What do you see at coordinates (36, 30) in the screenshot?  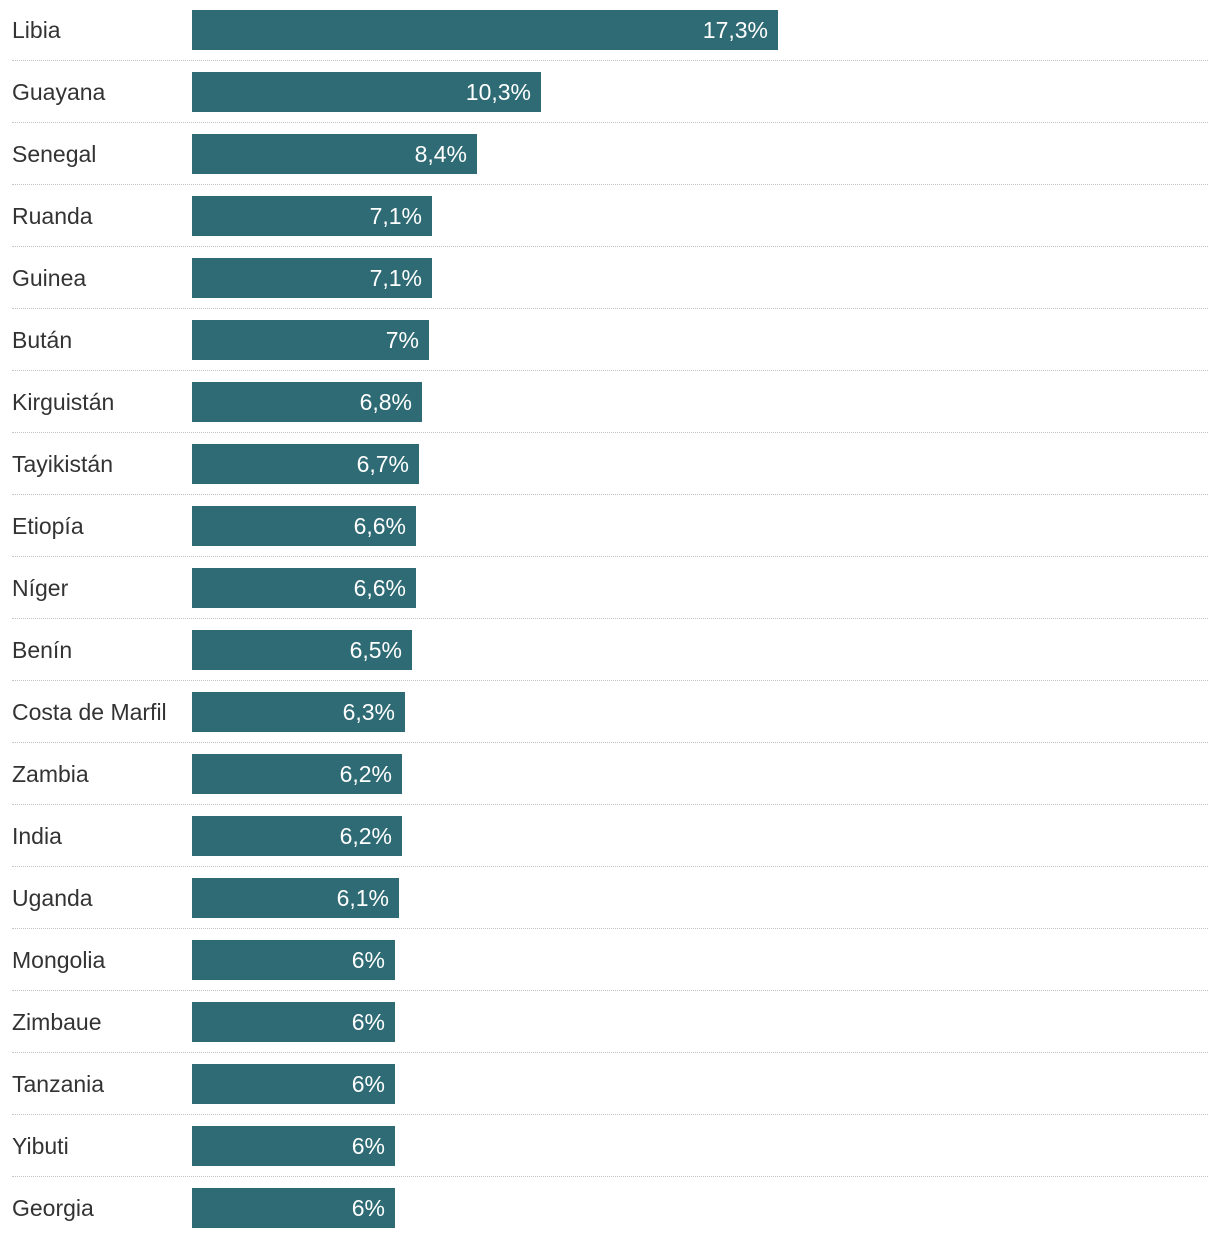 I see `category-label: Libia` at bounding box center [36, 30].